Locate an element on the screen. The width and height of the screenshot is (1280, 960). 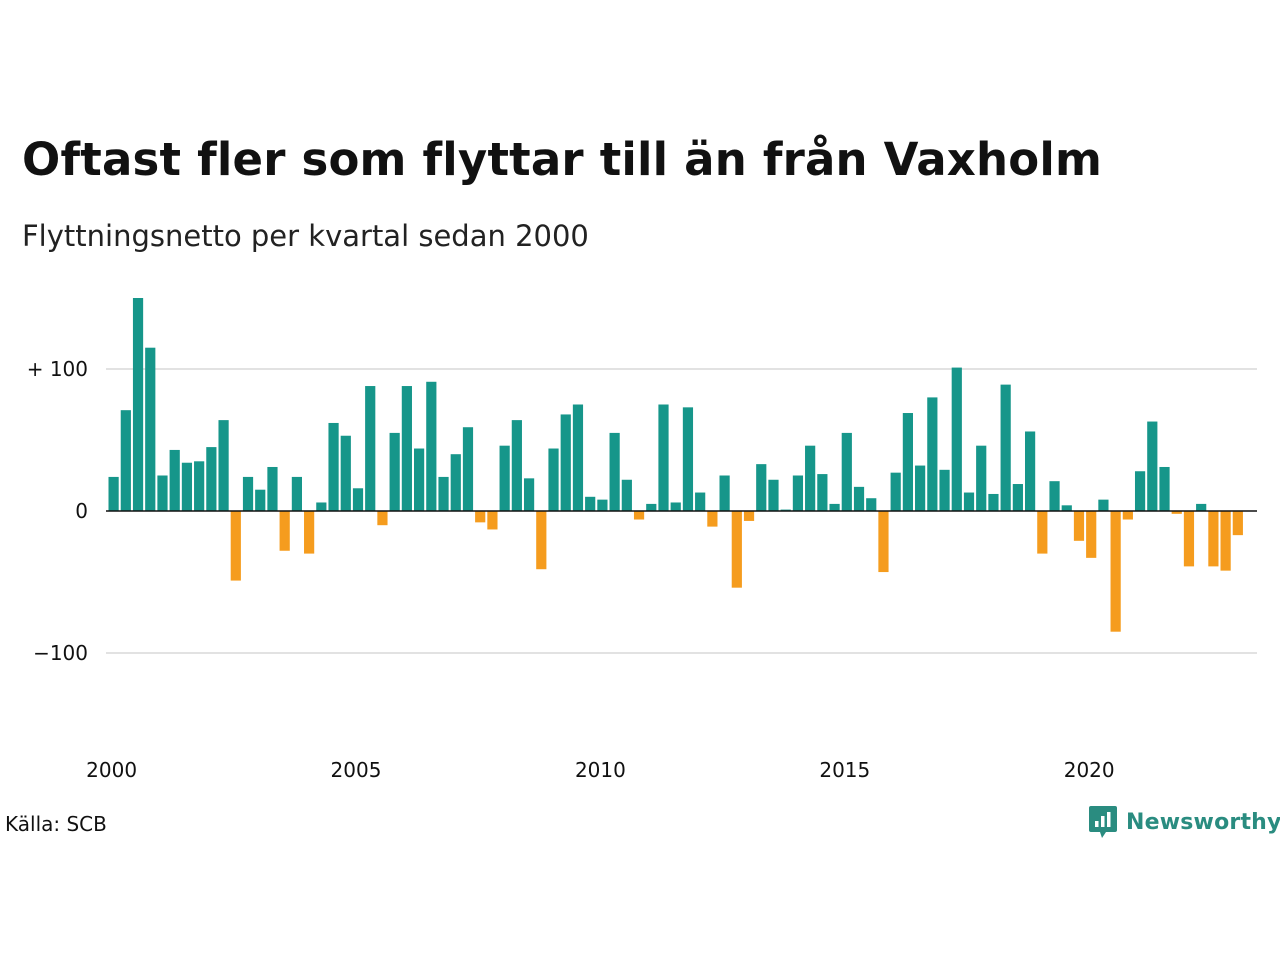
x-tick-label: 2000 is located at coordinates (111, 770).